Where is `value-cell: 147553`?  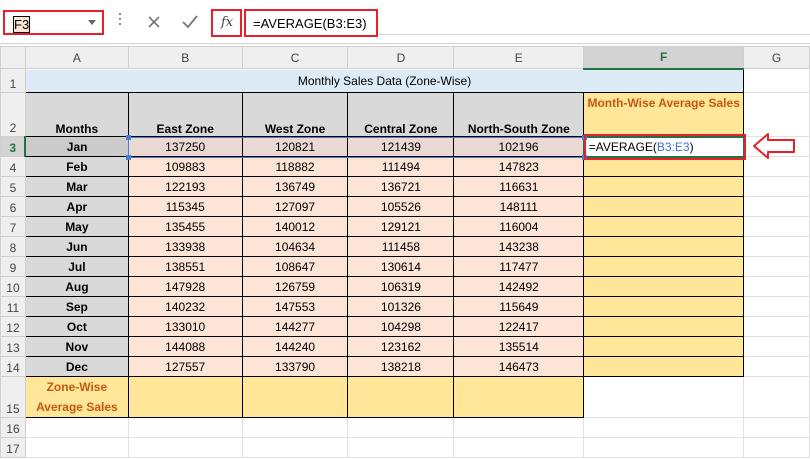
value-cell: 147553 is located at coordinates (295, 306).